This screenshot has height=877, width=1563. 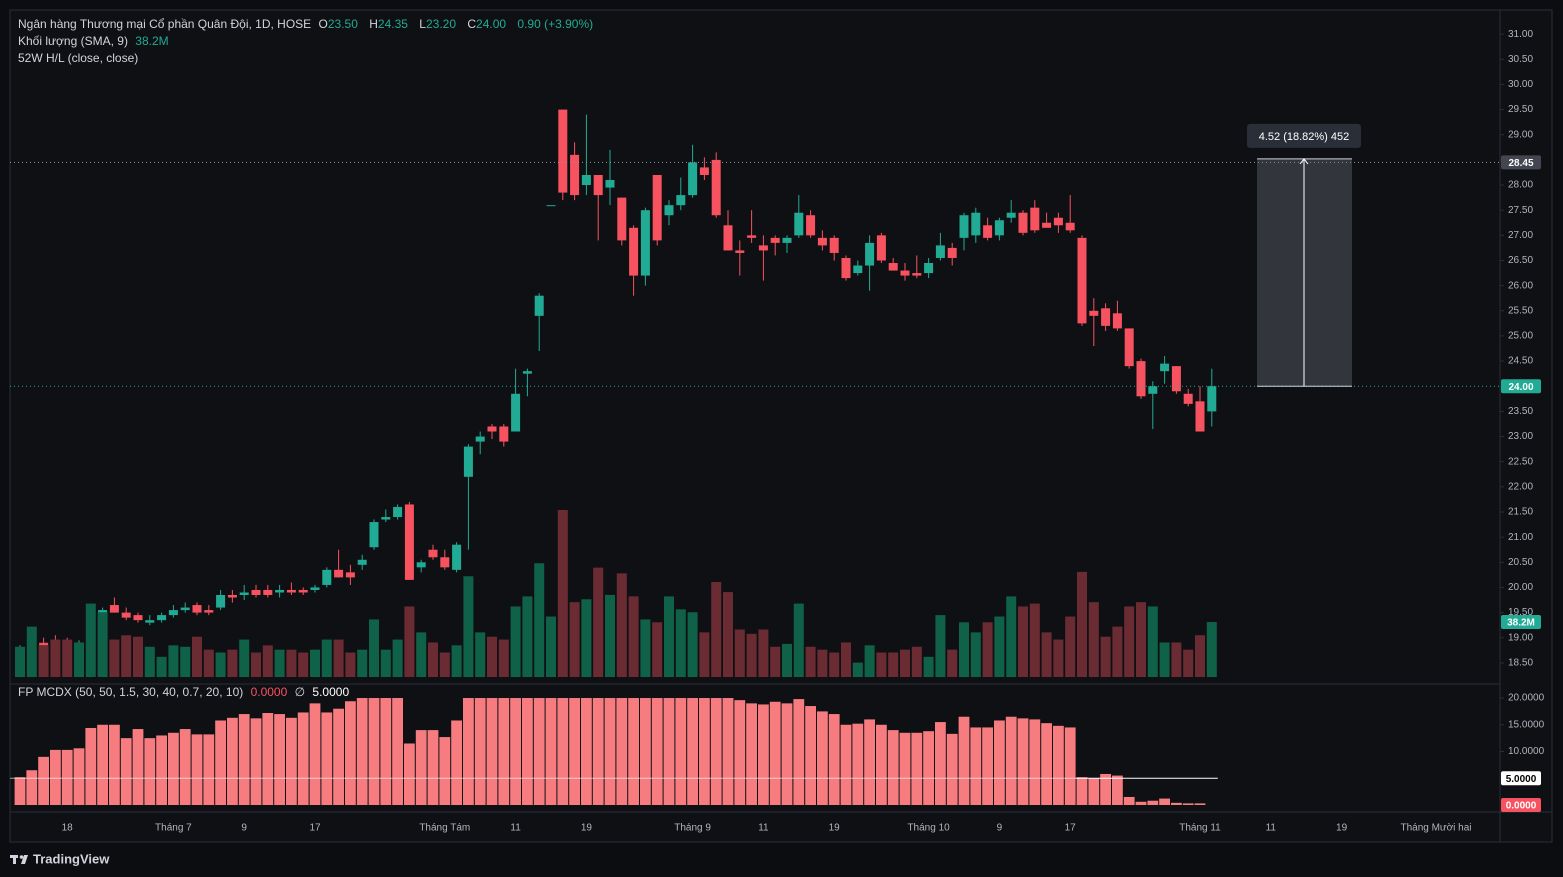 What do you see at coordinates (24, 859) in the screenshot?
I see `logo-part` at bounding box center [24, 859].